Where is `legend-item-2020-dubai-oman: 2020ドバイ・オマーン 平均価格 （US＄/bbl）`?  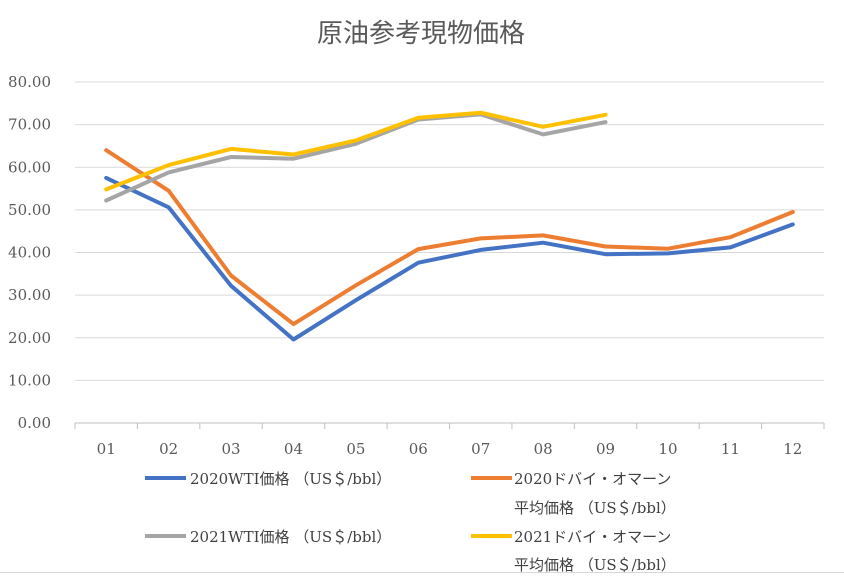
legend-item-2020-dubai-oman: 2020ドバイ・オマーン 平均価格 （US＄/bbl） is located at coordinates (573, 493).